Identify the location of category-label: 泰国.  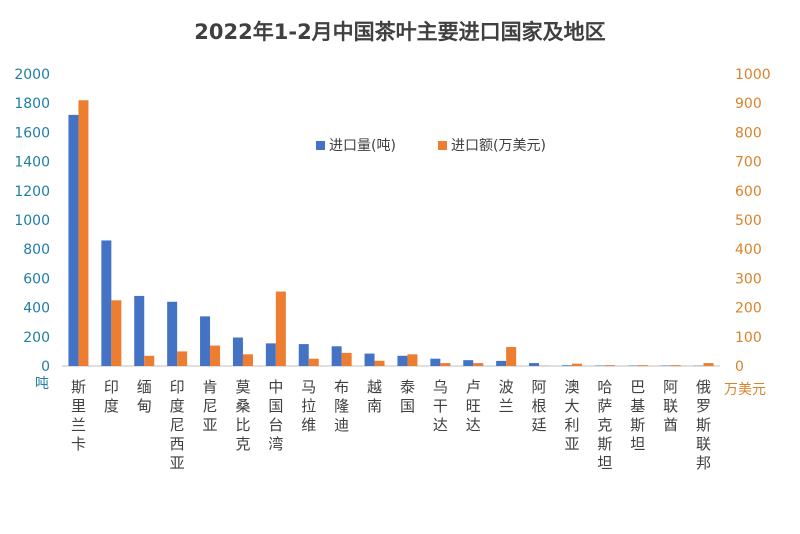
(407, 396).